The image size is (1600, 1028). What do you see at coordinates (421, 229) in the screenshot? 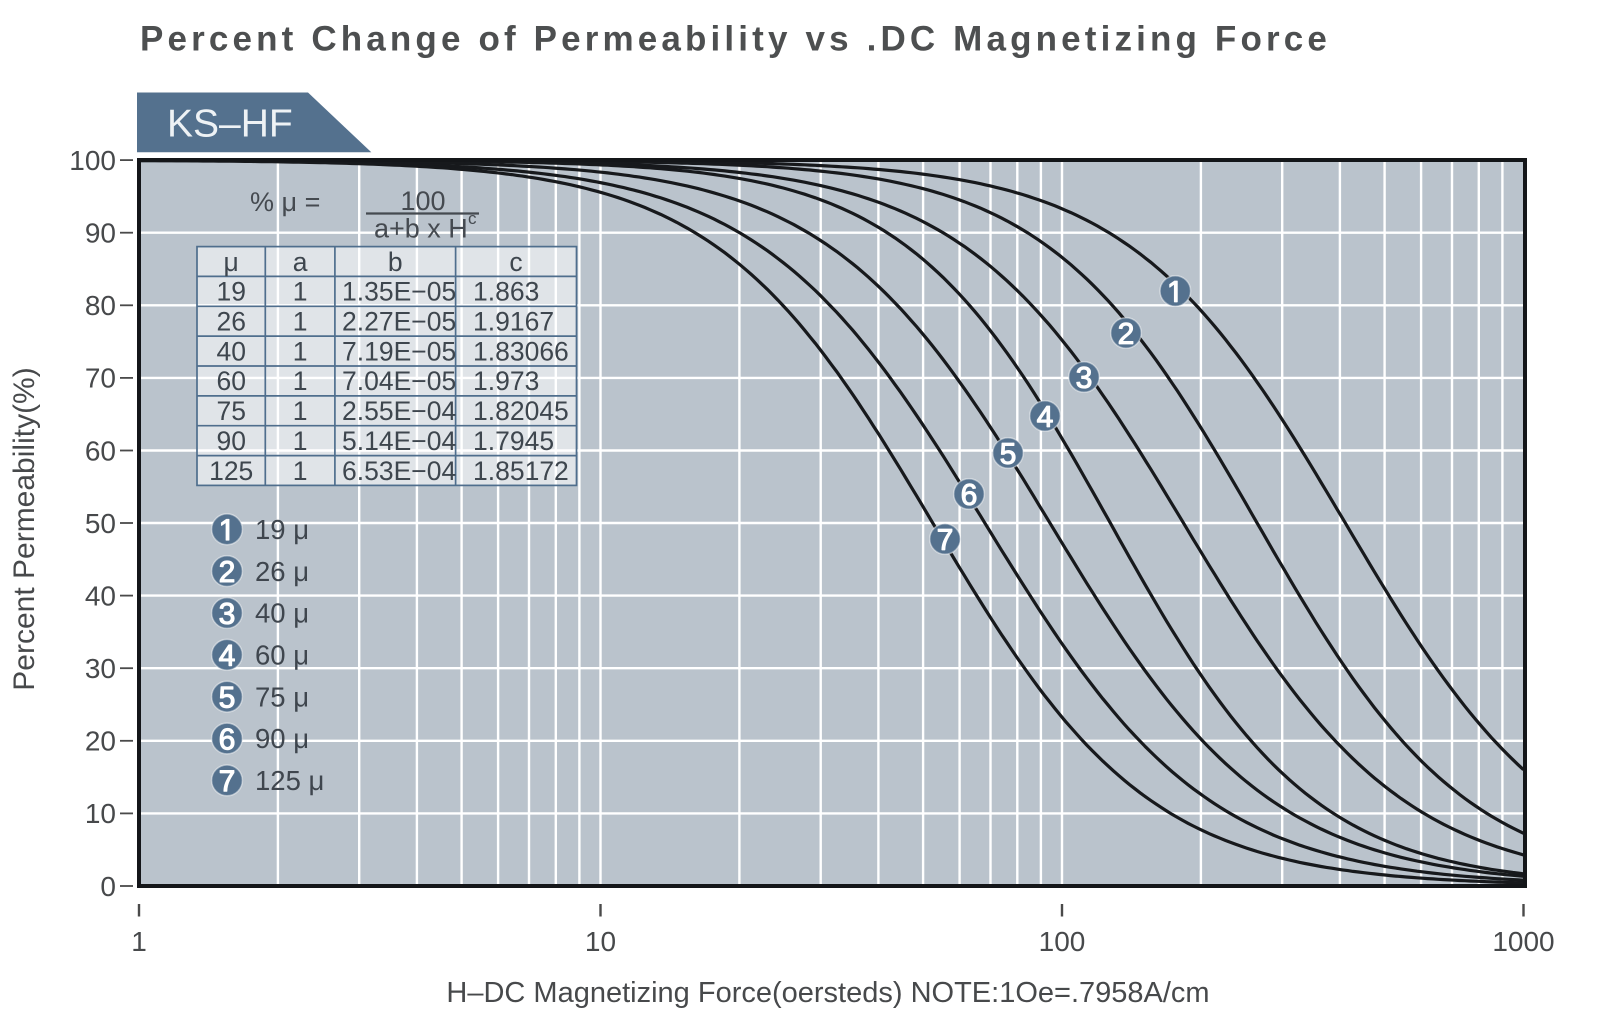
I see `svg-text: a+b x H` at bounding box center [421, 229].